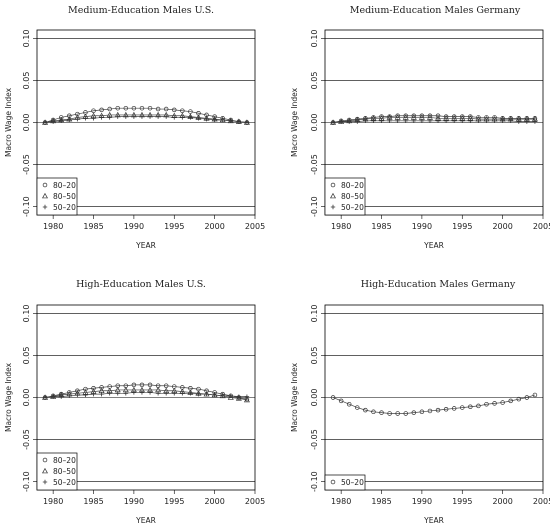 This screenshot has width=550, height=530. Describe the element at coordinates (352, 185) in the screenshot. I see `legend-label: 80–20` at that location.